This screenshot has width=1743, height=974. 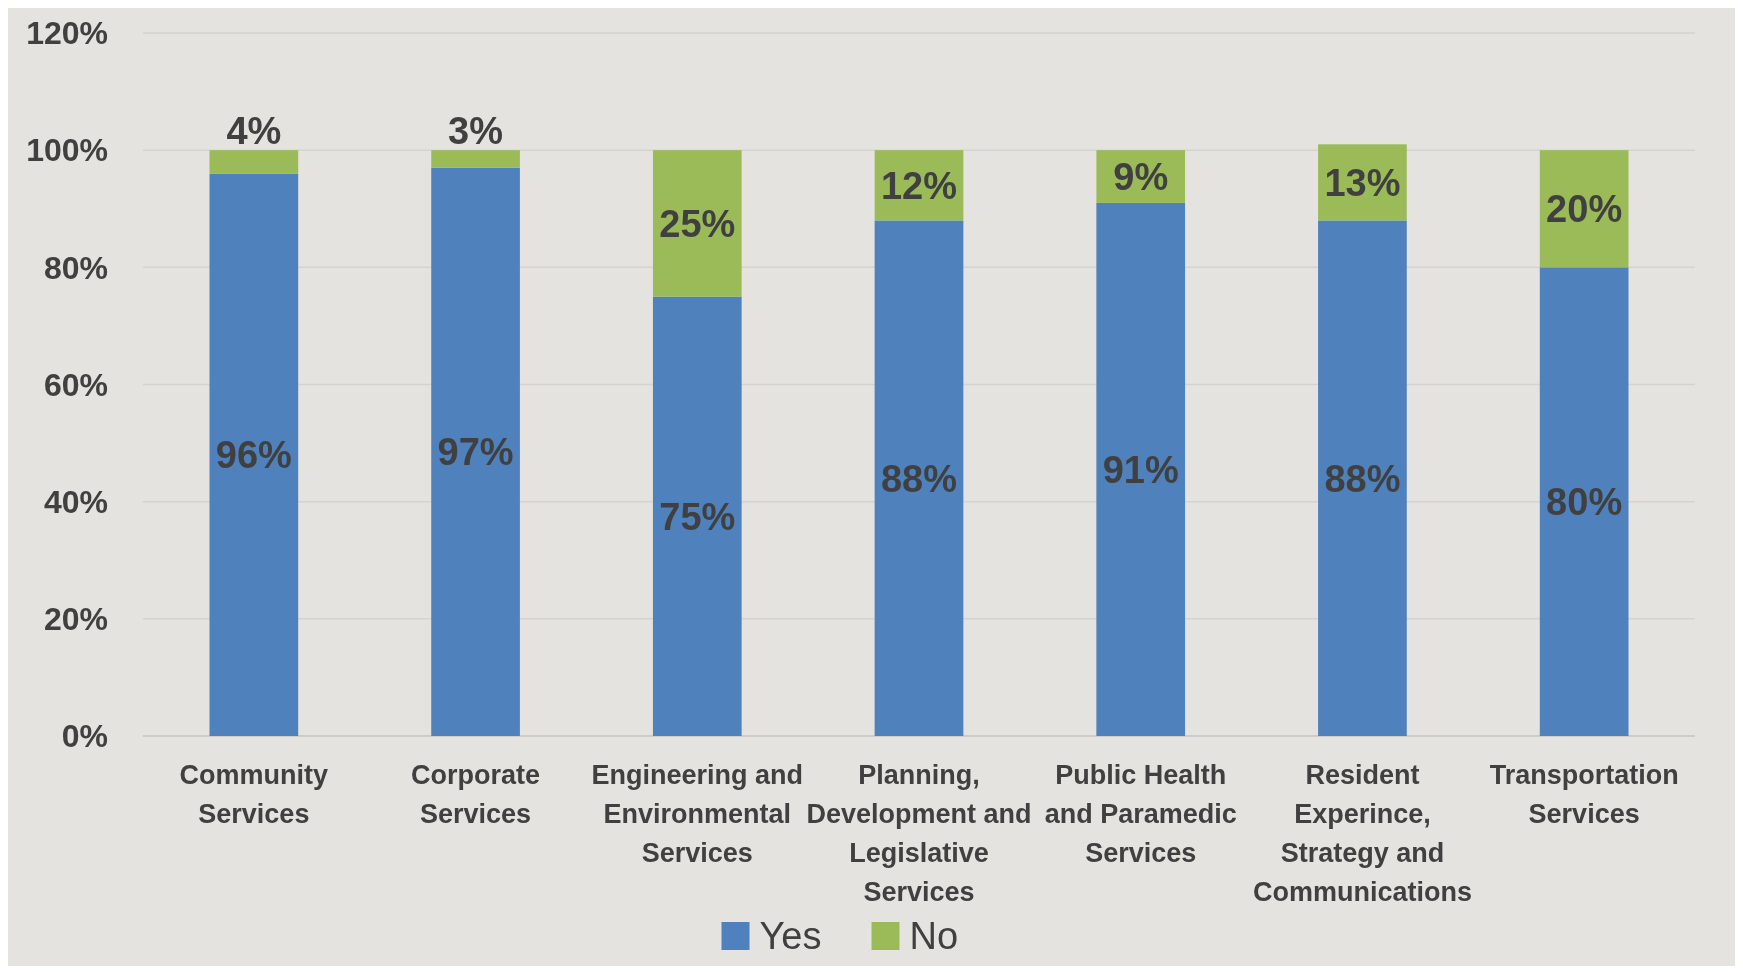 What do you see at coordinates (1362, 833) in the screenshot?
I see `x-tick-label: Resident Experince, Strategy and Communications` at bounding box center [1362, 833].